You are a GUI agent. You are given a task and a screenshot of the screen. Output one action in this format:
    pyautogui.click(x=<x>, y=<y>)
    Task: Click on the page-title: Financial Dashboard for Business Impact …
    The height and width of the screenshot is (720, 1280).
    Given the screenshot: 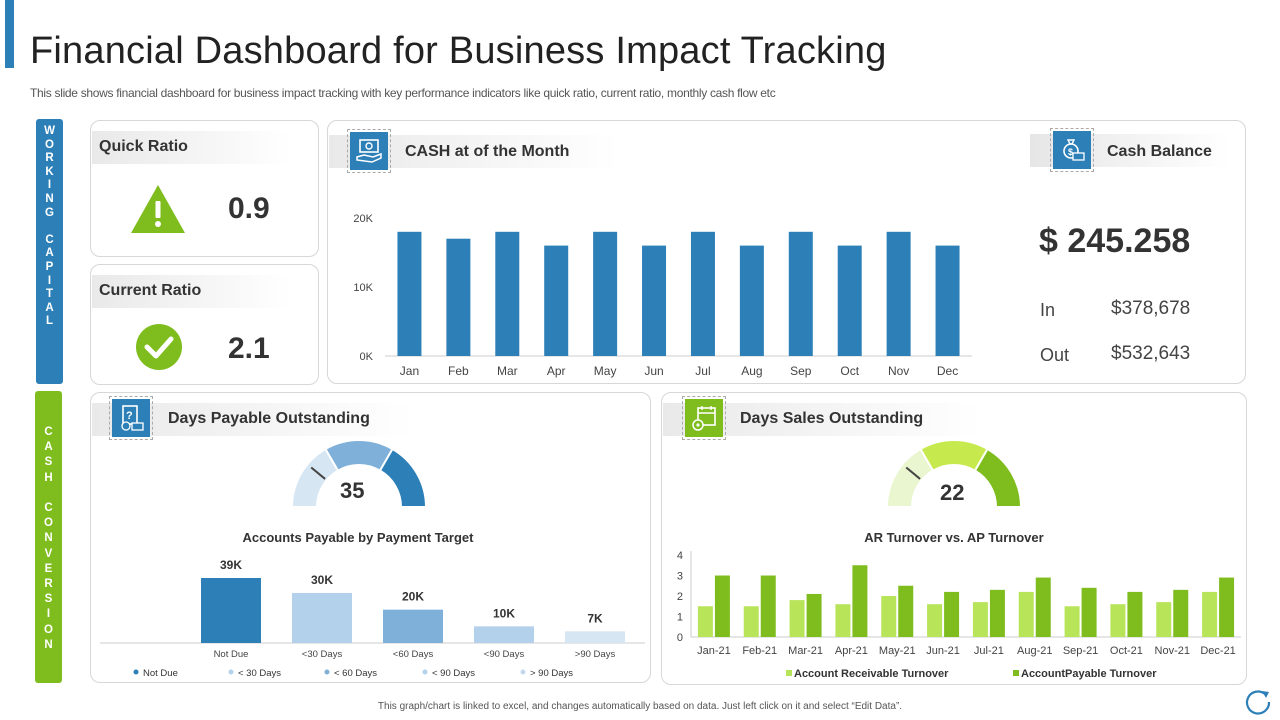 What is the action you would take?
    pyautogui.click(x=458, y=51)
    